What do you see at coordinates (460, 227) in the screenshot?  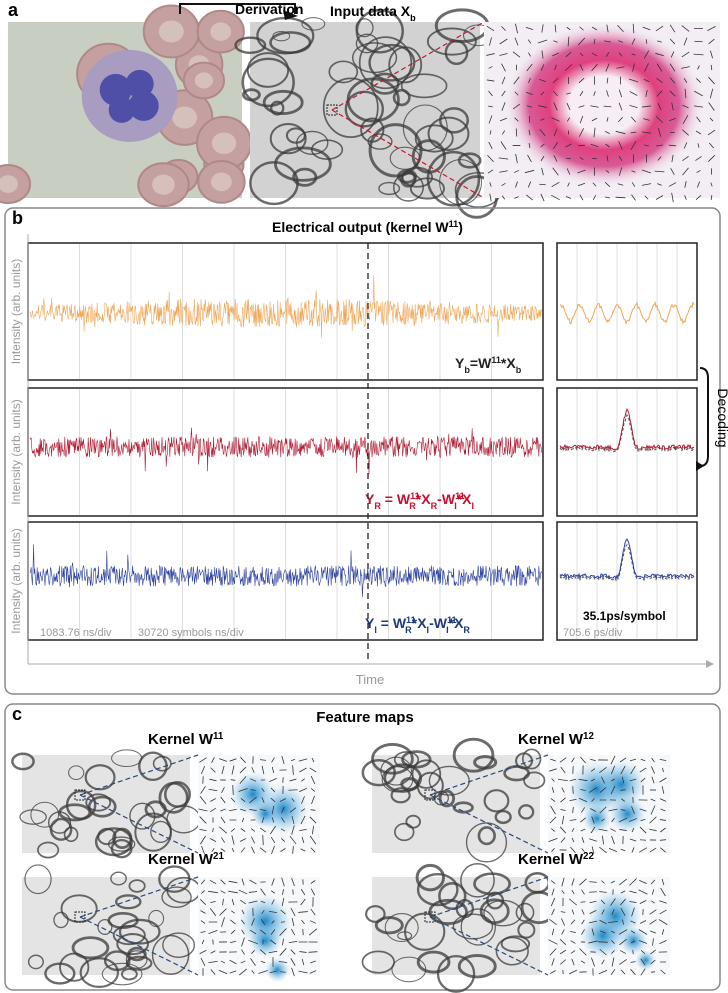 I see `text-part: )` at bounding box center [460, 227].